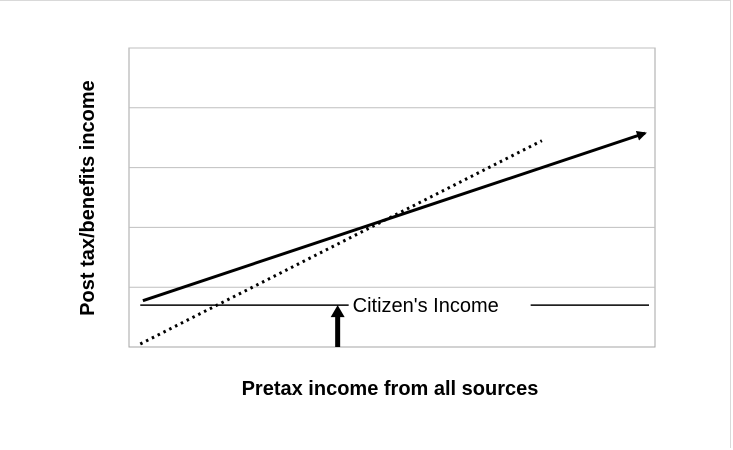  Describe the element at coordinates (426, 306) in the screenshot. I see `citizens-income-label: Citizen's Income` at that location.